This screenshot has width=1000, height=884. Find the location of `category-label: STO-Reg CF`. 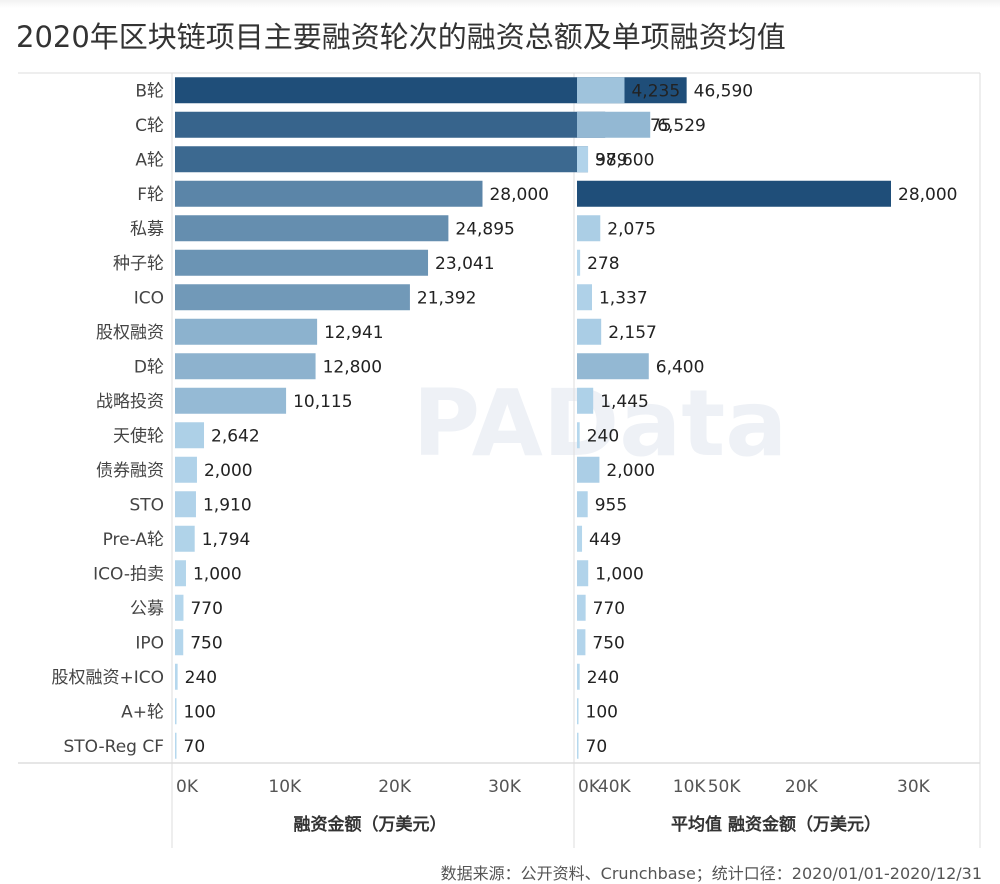

category-label: STO-Reg CF is located at coordinates (113, 747).